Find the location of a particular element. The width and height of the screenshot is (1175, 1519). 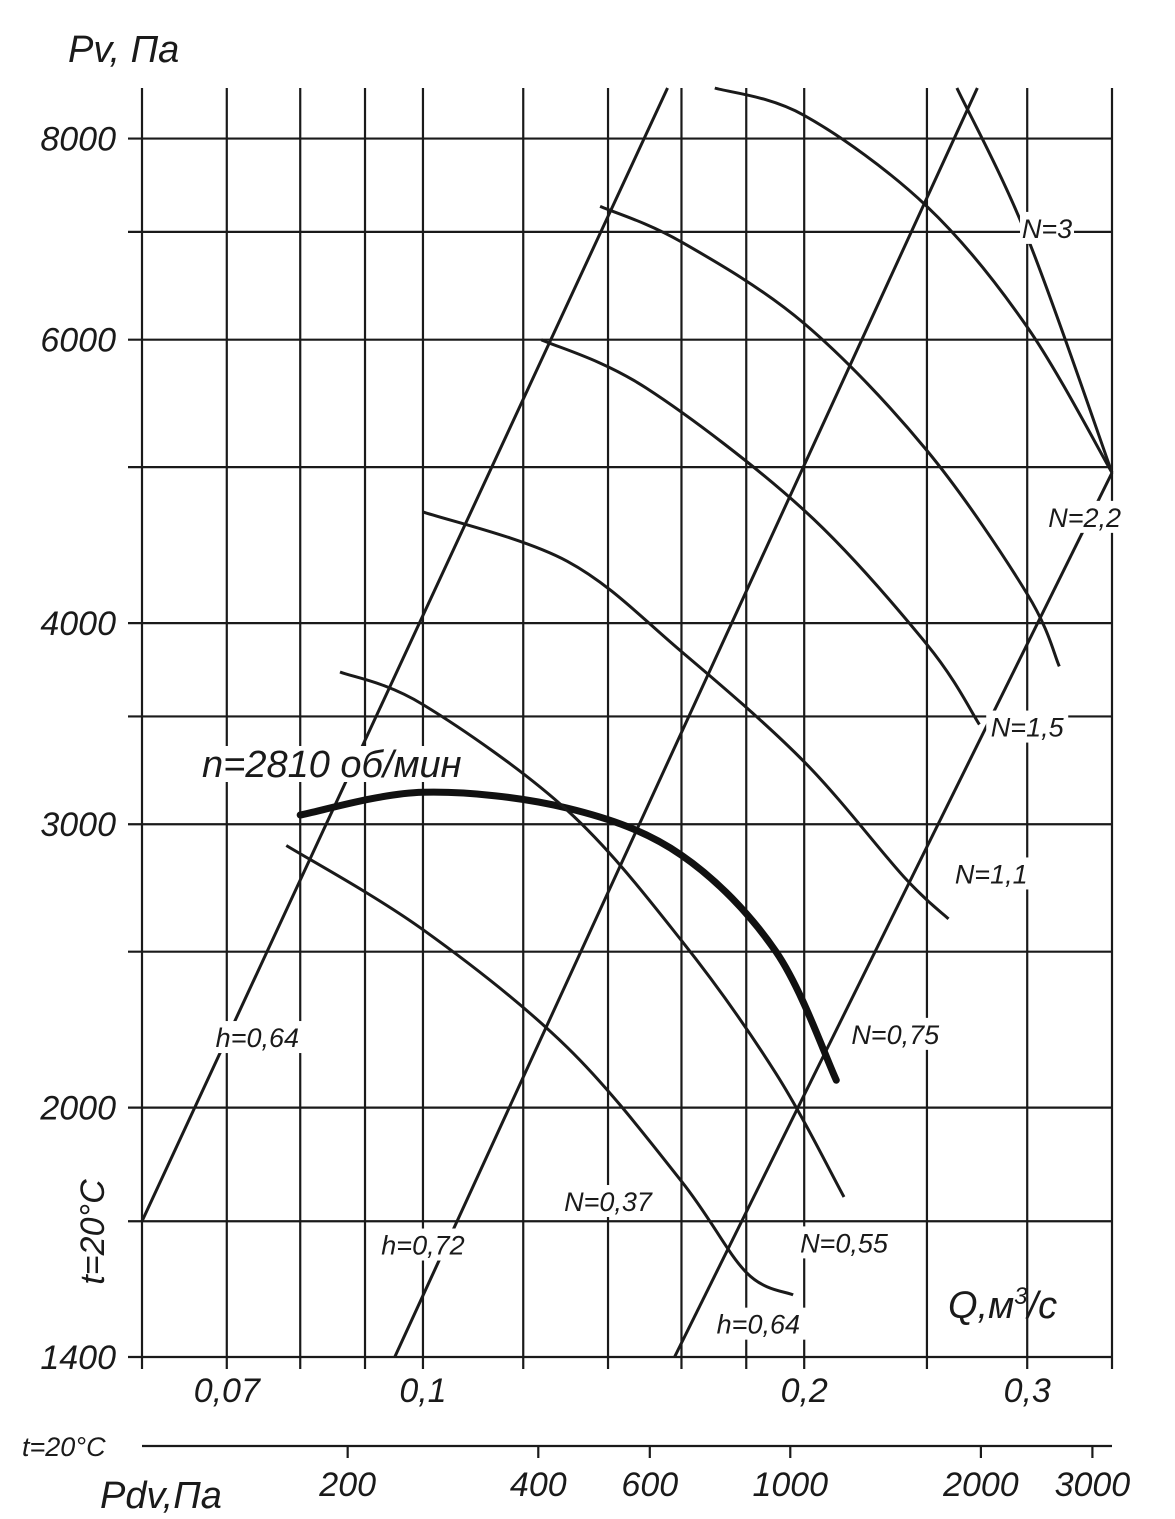

y-tick-label: 2000 is located at coordinates (77, 1109).